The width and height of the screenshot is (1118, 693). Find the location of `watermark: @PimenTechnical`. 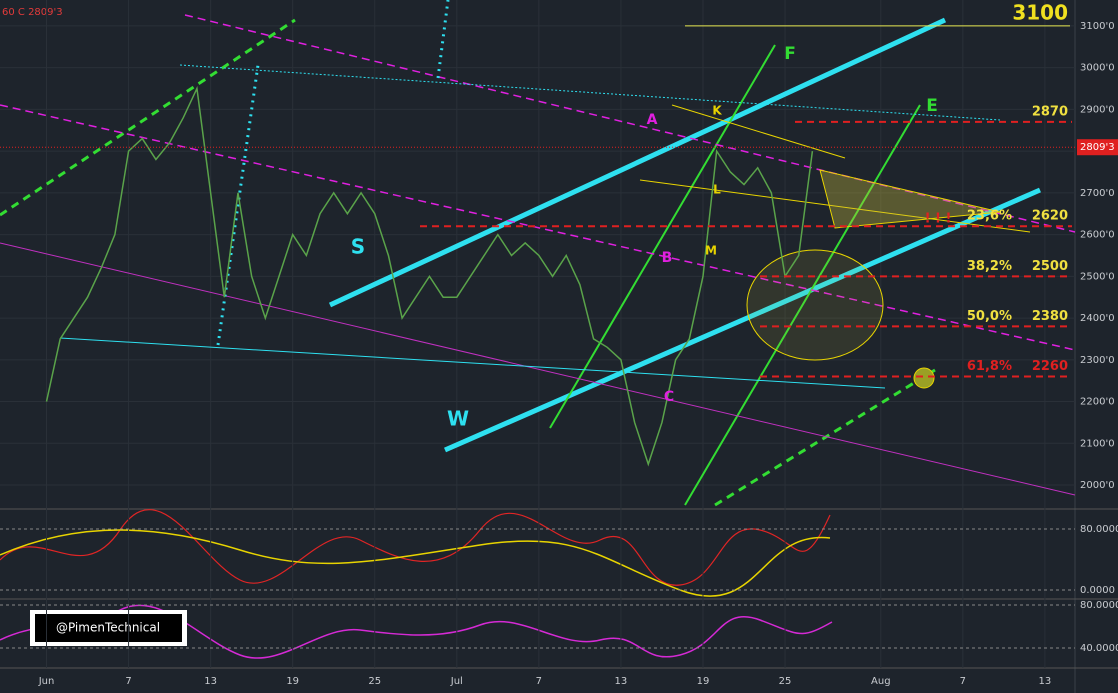

watermark: @PimenTechnical is located at coordinates (108, 628).